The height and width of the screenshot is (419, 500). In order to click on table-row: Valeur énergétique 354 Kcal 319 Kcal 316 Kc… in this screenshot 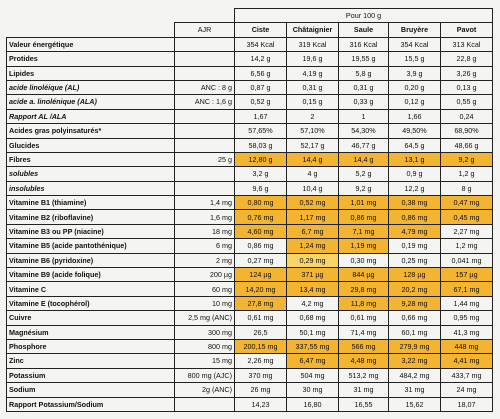, I will do `click(250, 44)`.